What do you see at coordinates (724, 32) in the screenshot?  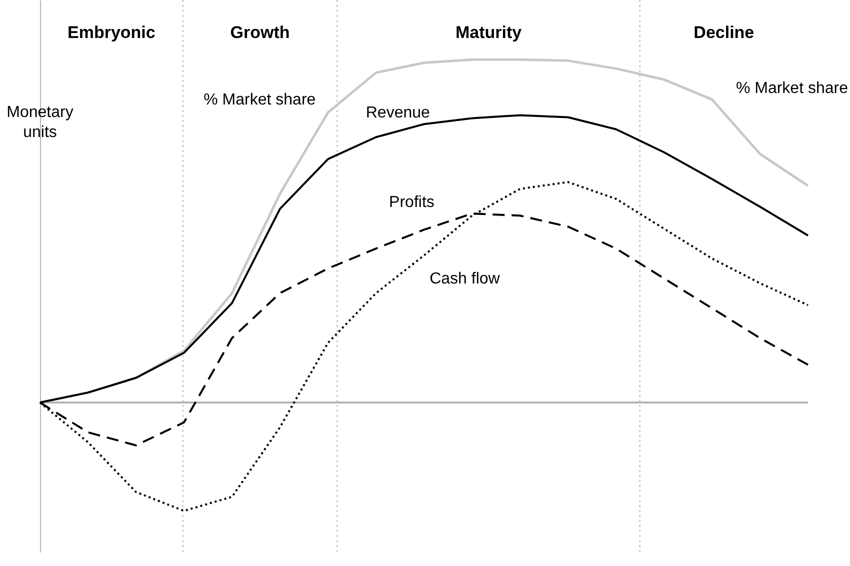 I see `text: Decline` at bounding box center [724, 32].